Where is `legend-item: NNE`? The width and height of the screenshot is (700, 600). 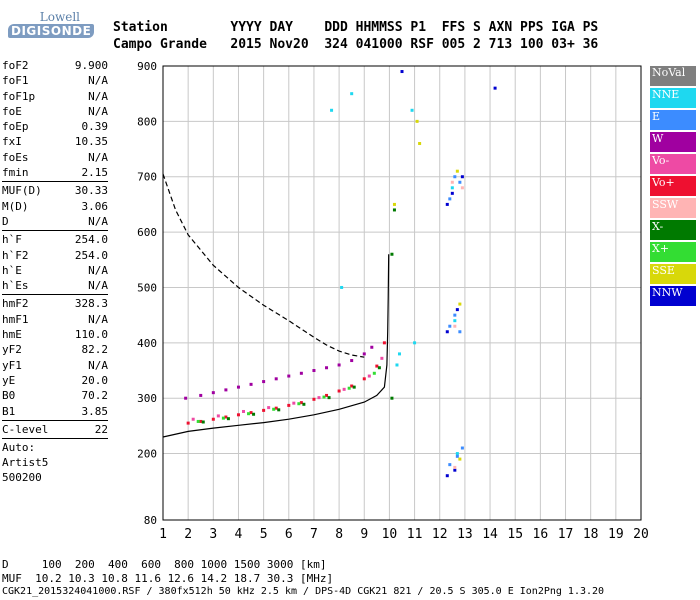
legend-item: NNE is located at coordinates (673, 98).